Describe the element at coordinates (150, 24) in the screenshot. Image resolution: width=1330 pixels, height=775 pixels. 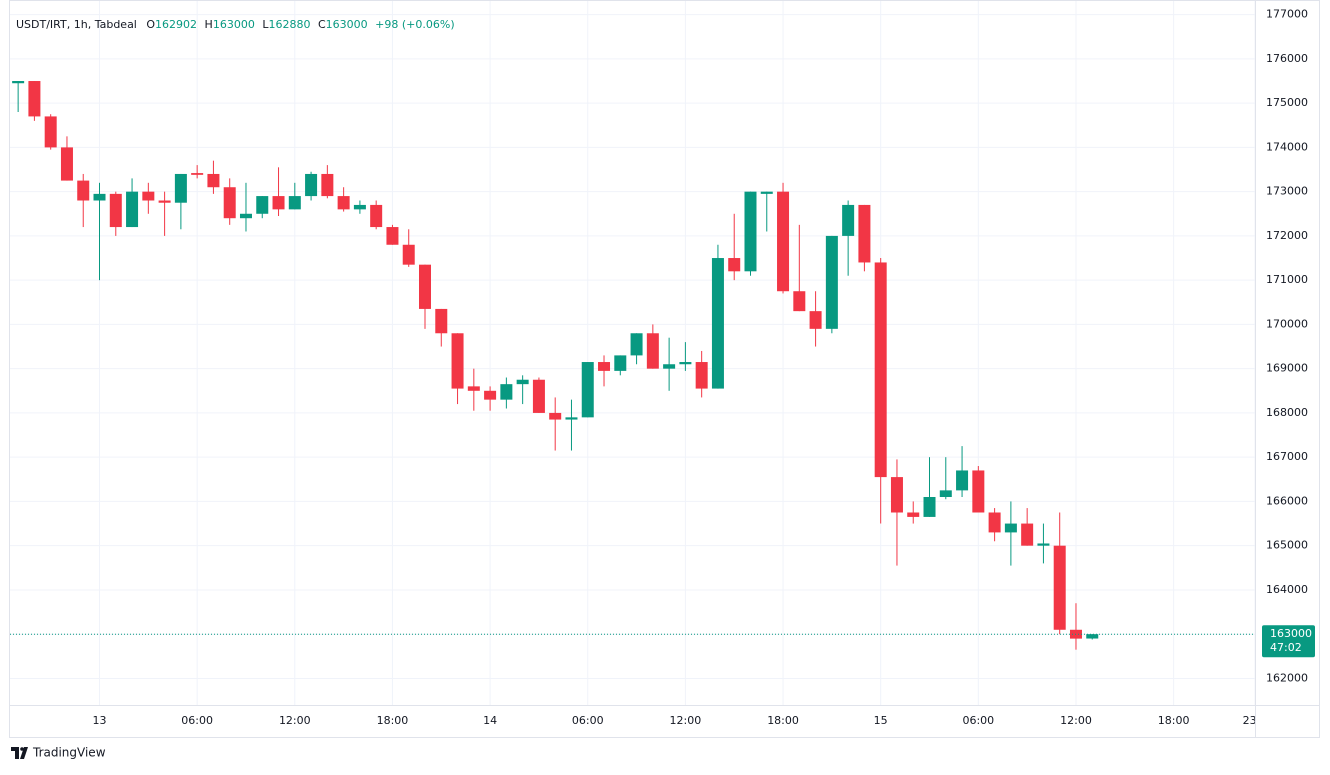
I see `open-label: O` at that location.